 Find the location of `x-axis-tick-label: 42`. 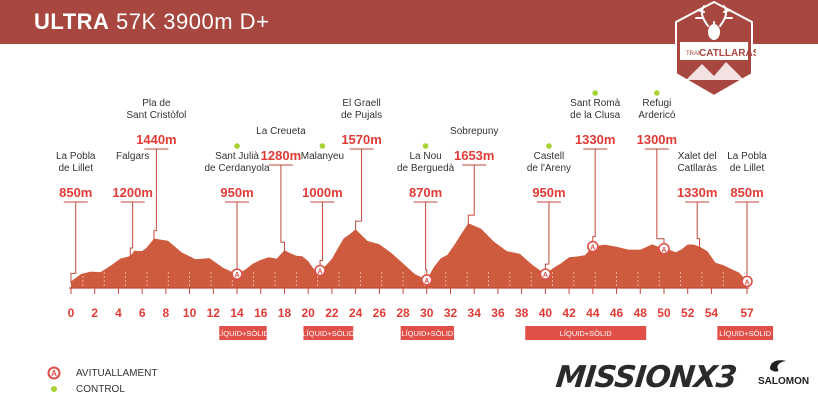

x-axis-tick-label: 42 is located at coordinates (569, 313).